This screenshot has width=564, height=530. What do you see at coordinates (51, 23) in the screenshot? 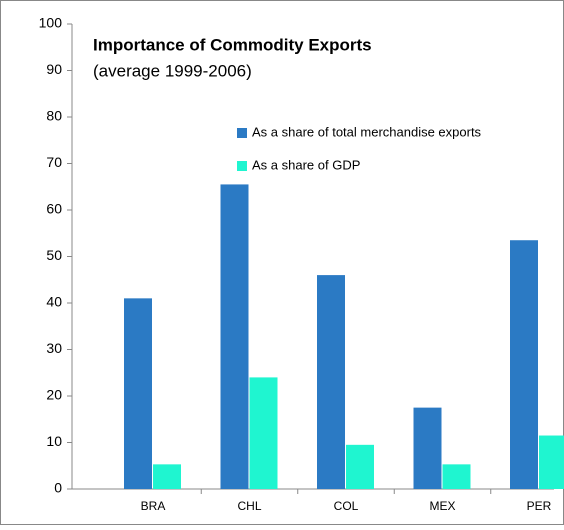
I see `y-tick-label: 100` at bounding box center [51, 23].